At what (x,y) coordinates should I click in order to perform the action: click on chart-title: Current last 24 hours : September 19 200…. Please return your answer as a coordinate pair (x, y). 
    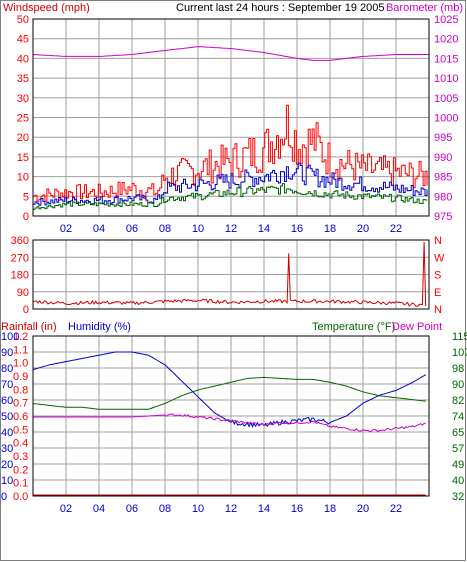
    Looking at the image, I should click on (280, 8).